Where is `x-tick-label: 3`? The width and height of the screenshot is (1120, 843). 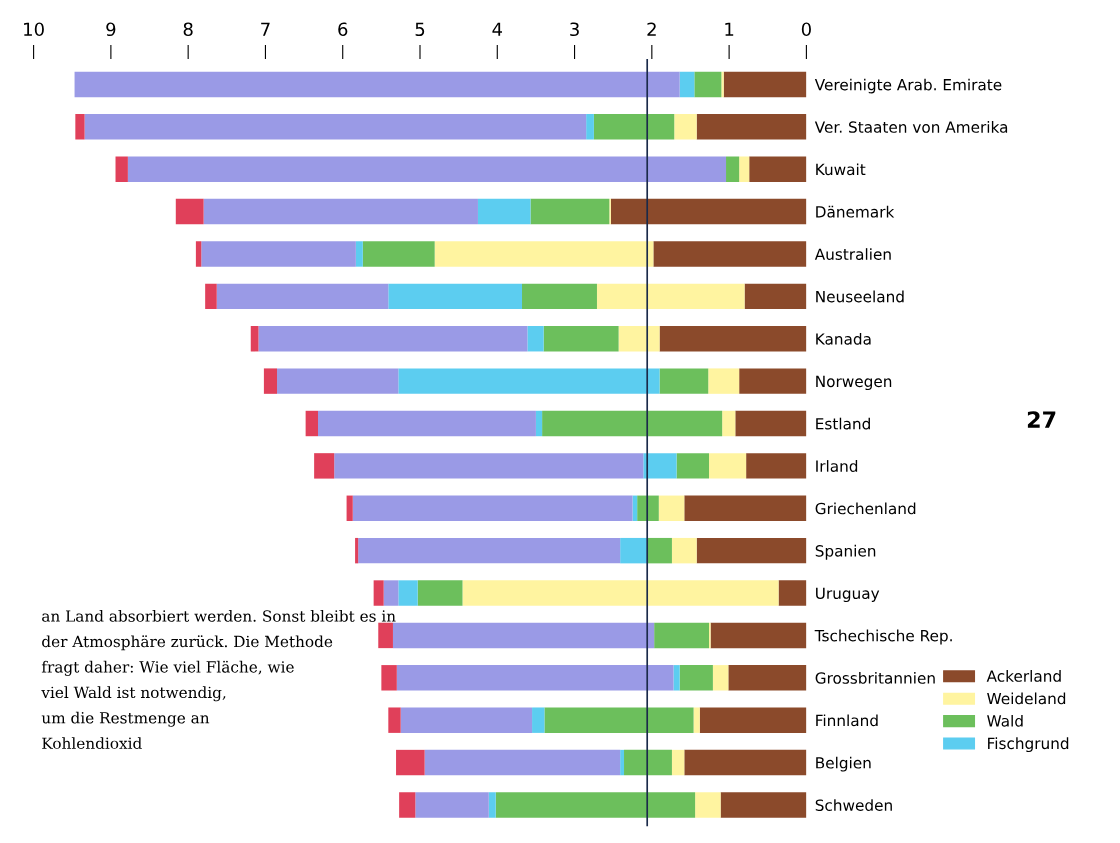
x-tick-label: 3 is located at coordinates (574, 29).